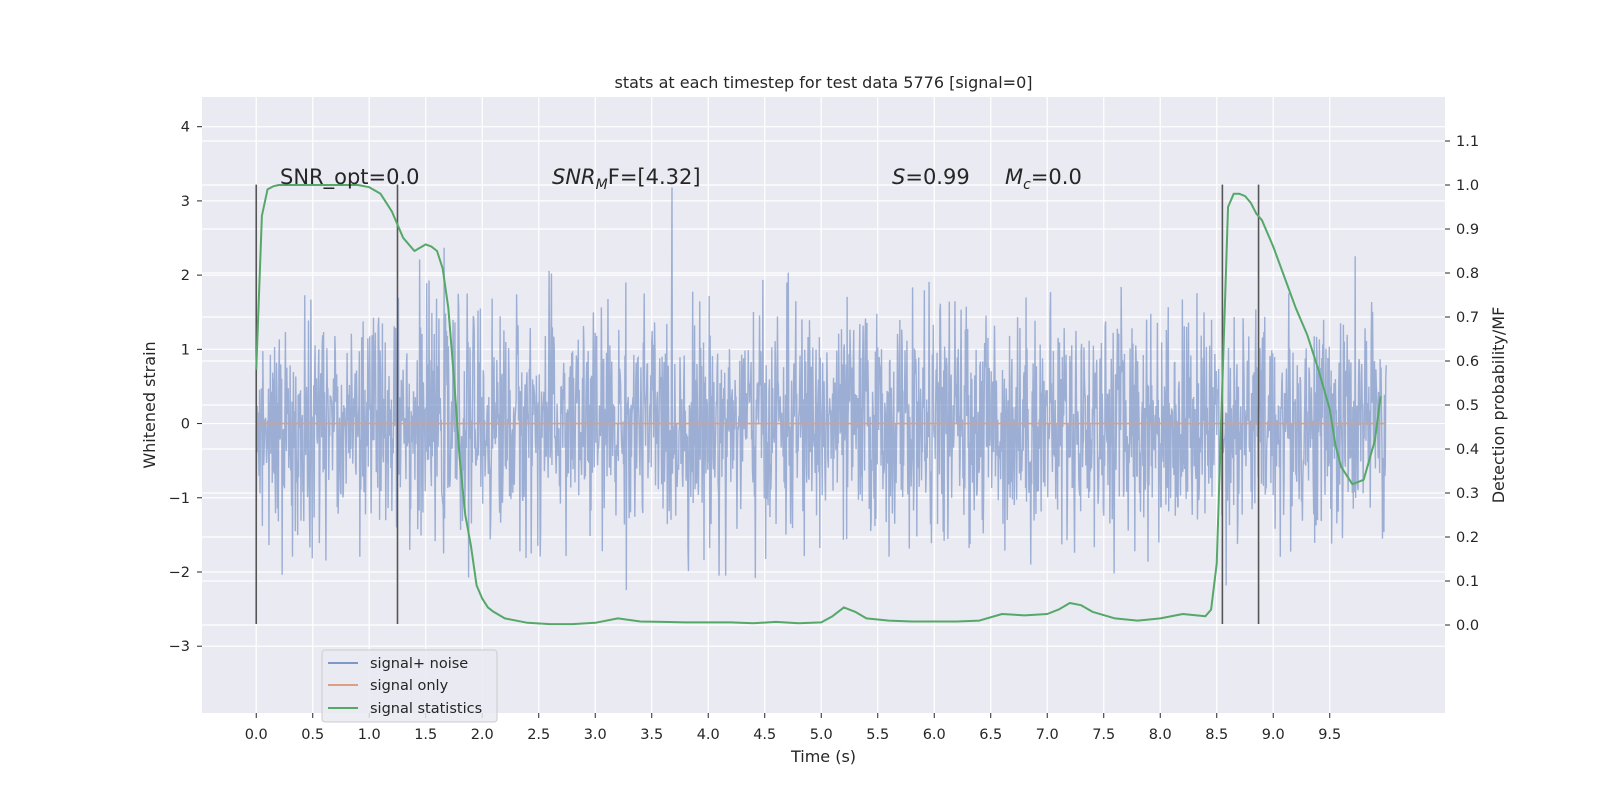 The image size is (1600, 800). I want to click on legend-label-signal-noise: signal+ noise, so click(419, 664).